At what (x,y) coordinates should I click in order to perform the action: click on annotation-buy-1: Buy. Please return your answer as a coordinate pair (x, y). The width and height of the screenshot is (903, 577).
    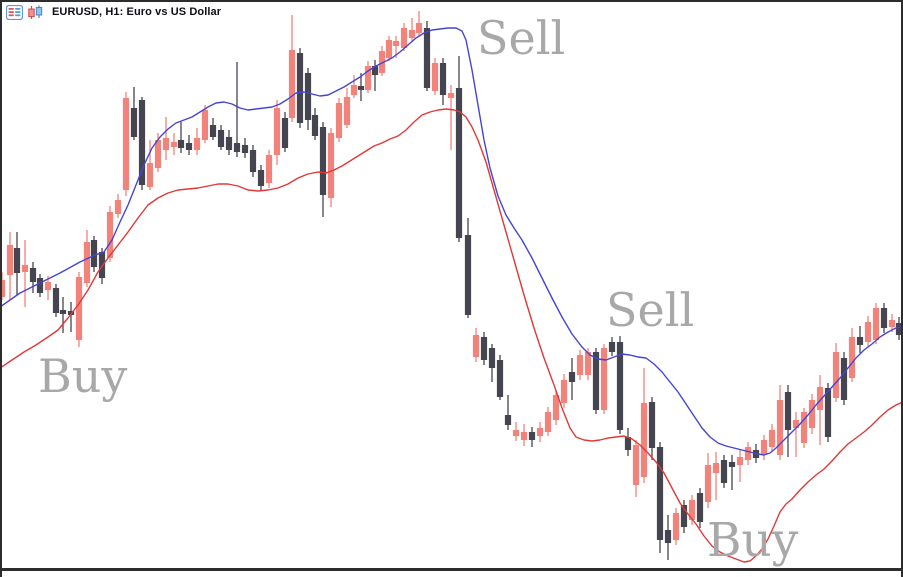
    Looking at the image, I should click on (83, 376).